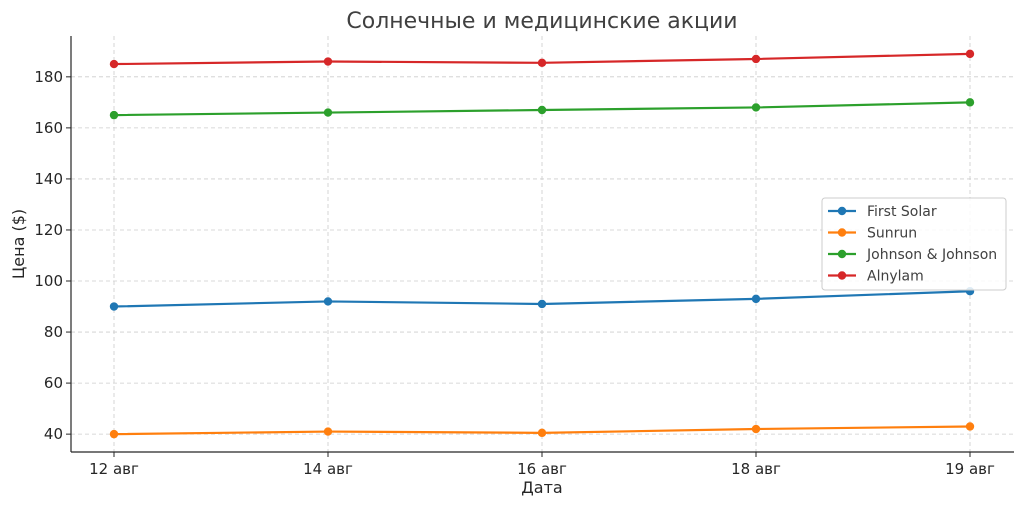  Describe the element at coordinates (48, 77) in the screenshot. I see `y-tick-label: 180` at that location.